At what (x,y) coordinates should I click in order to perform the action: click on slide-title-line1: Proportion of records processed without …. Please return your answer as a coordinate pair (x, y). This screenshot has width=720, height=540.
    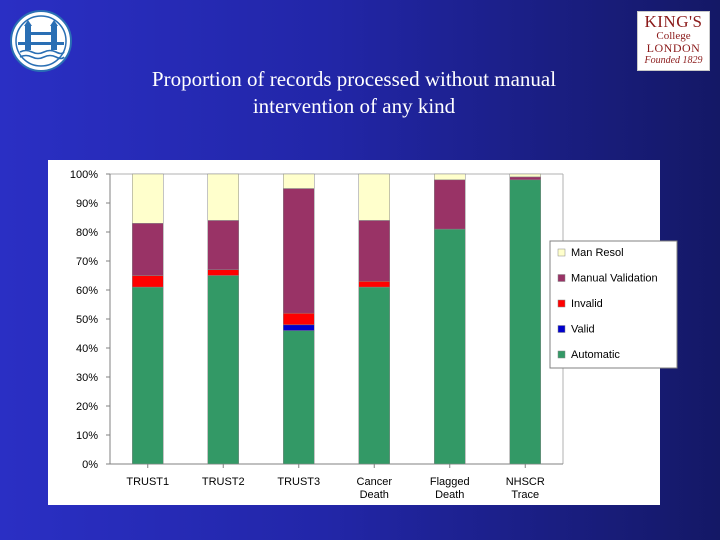
    Looking at the image, I should click on (354, 79).